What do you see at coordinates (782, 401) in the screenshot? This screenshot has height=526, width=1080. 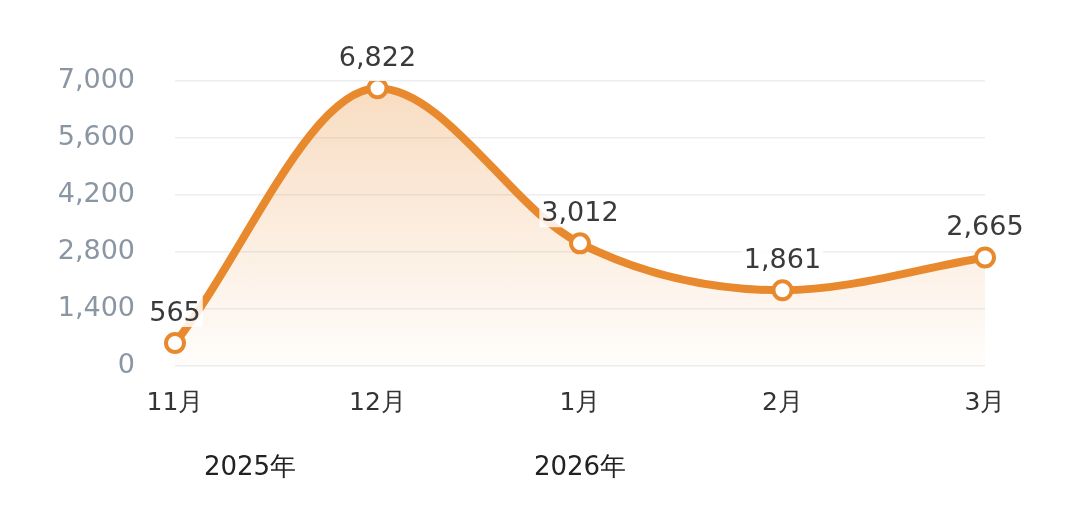 I see `x-tick-label: 2月` at bounding box center [782, 401].